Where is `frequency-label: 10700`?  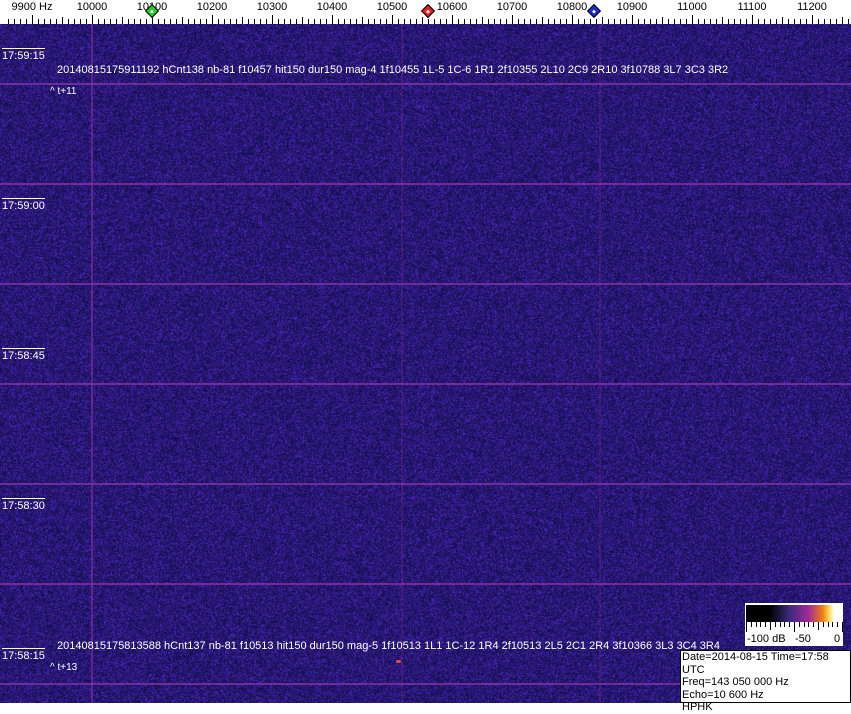
frequency-label: 10700 is located at coordinates (512, 7).